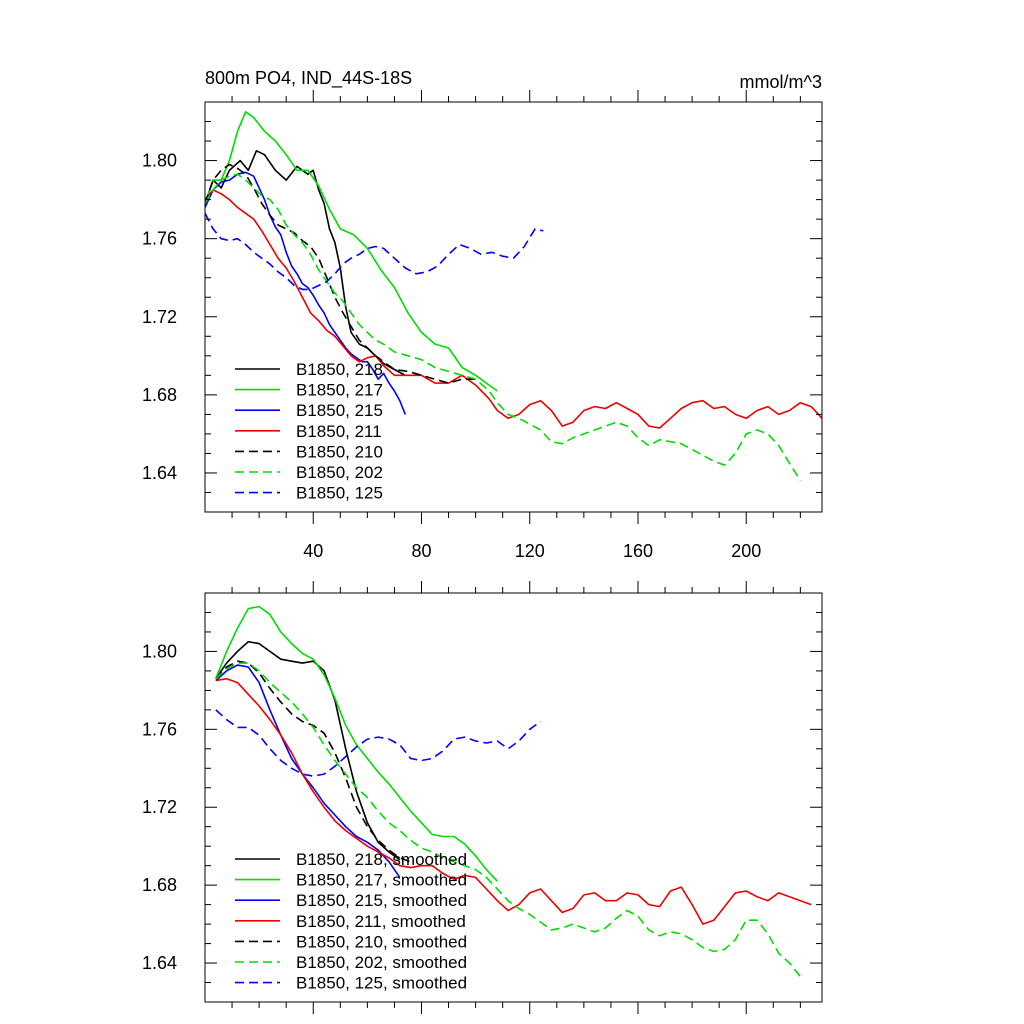 The image size is (1024, 1024). What do you see at coordinates (339, 493) in the screenshot?
I see `legend-label: B1850, 125` at bounding box center [339, 493].